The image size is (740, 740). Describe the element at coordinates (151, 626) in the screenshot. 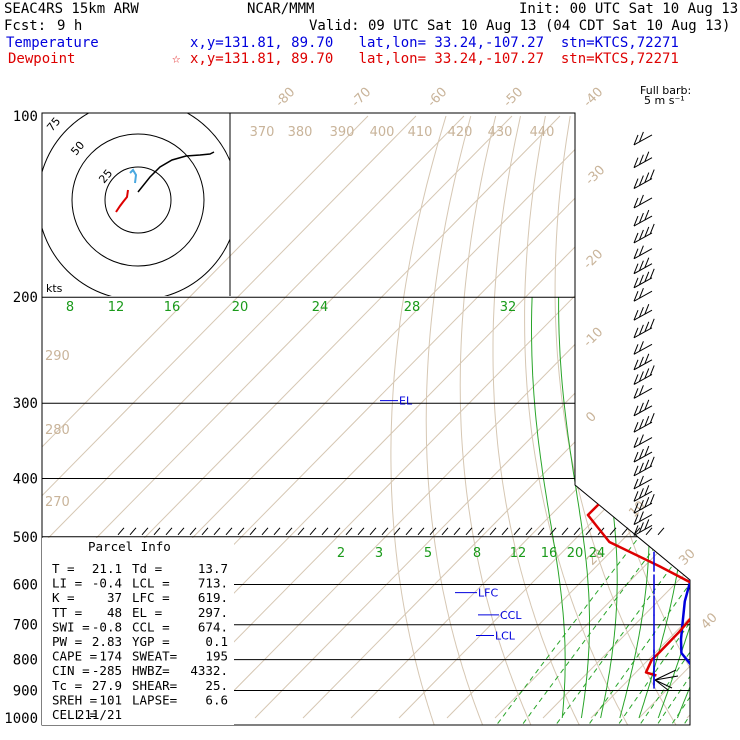

I see `parcel-param-name-2: CCL =` at that location.